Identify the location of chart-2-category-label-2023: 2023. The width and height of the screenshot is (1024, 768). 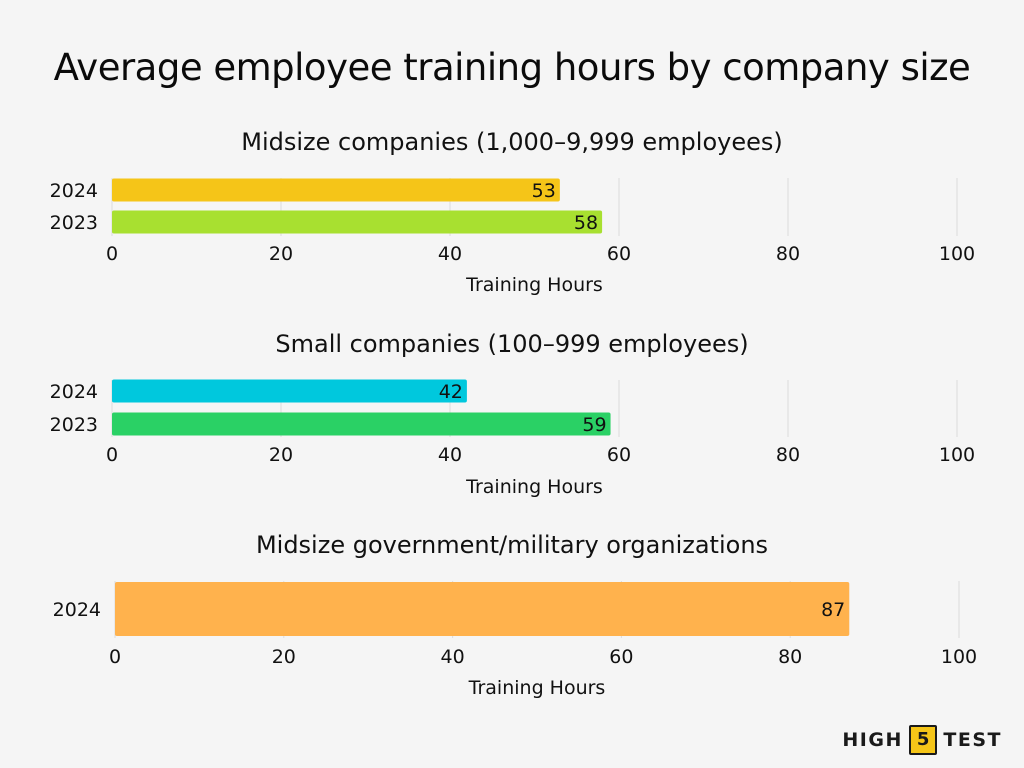
(74, 425).